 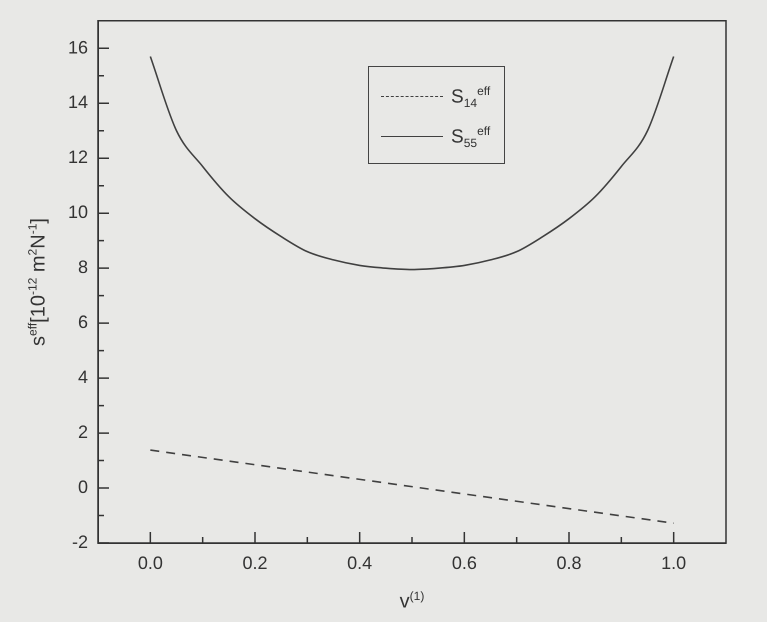 What do you see at coordinates (569, 562) in the screenshot?
I see `x-tick-label: 0.8` at bounding box center [569, 562].